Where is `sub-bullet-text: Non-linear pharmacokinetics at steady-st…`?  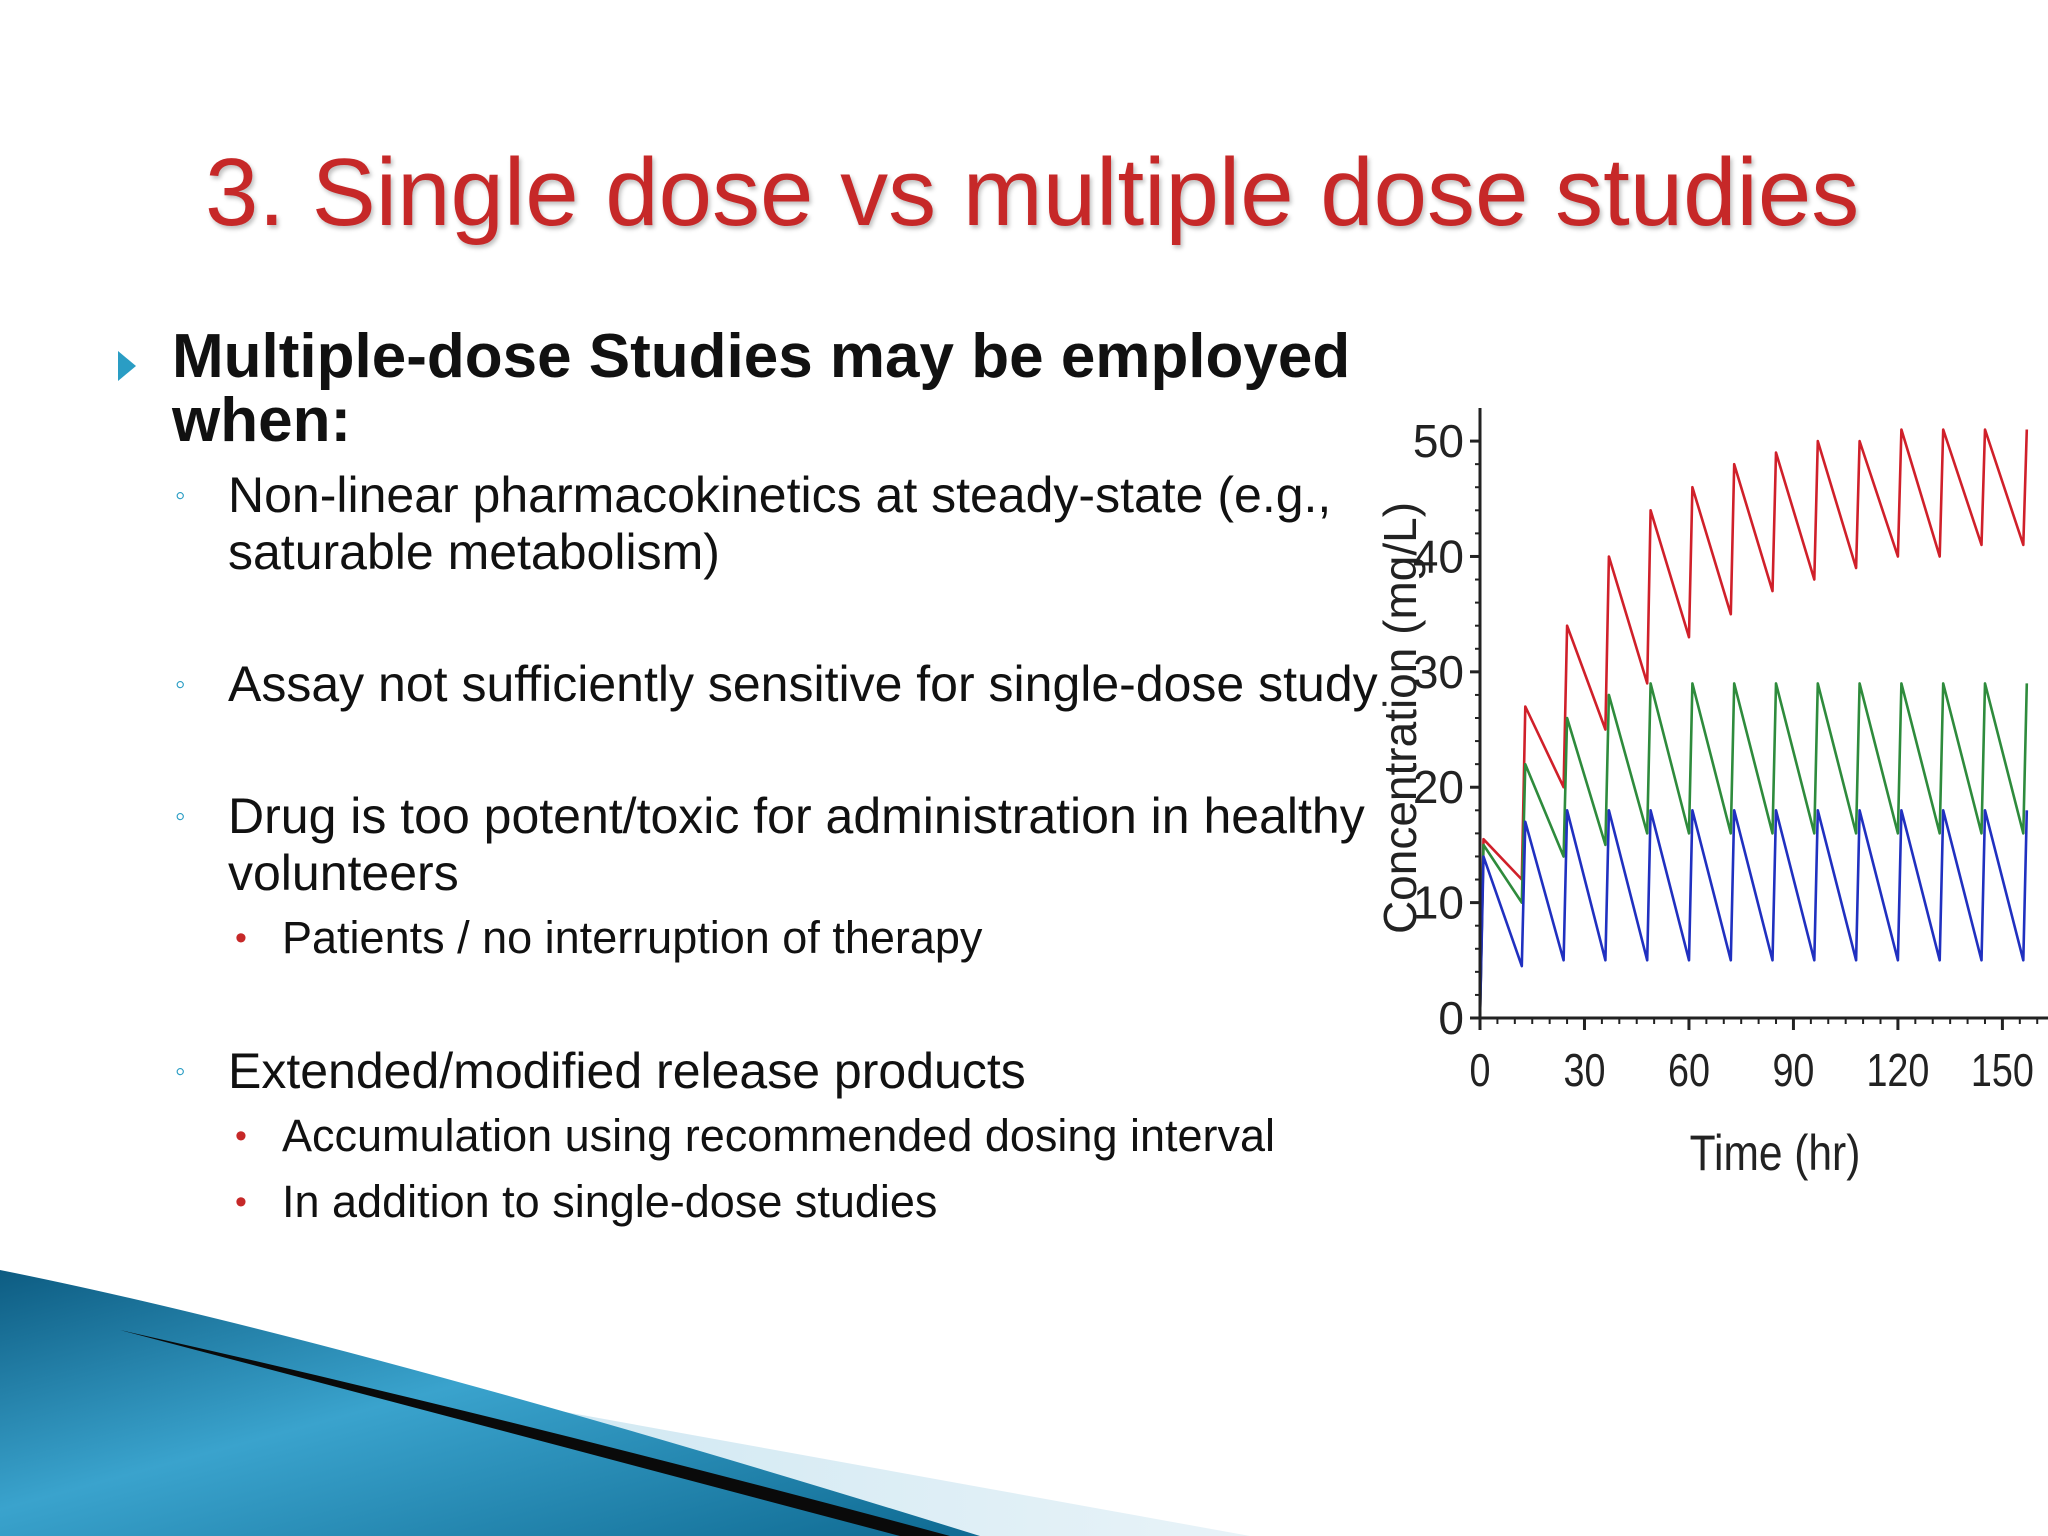 sub-bullet-text: Non-linear pharmacokinetics at steady-st… is located at coordinates (780, 523).